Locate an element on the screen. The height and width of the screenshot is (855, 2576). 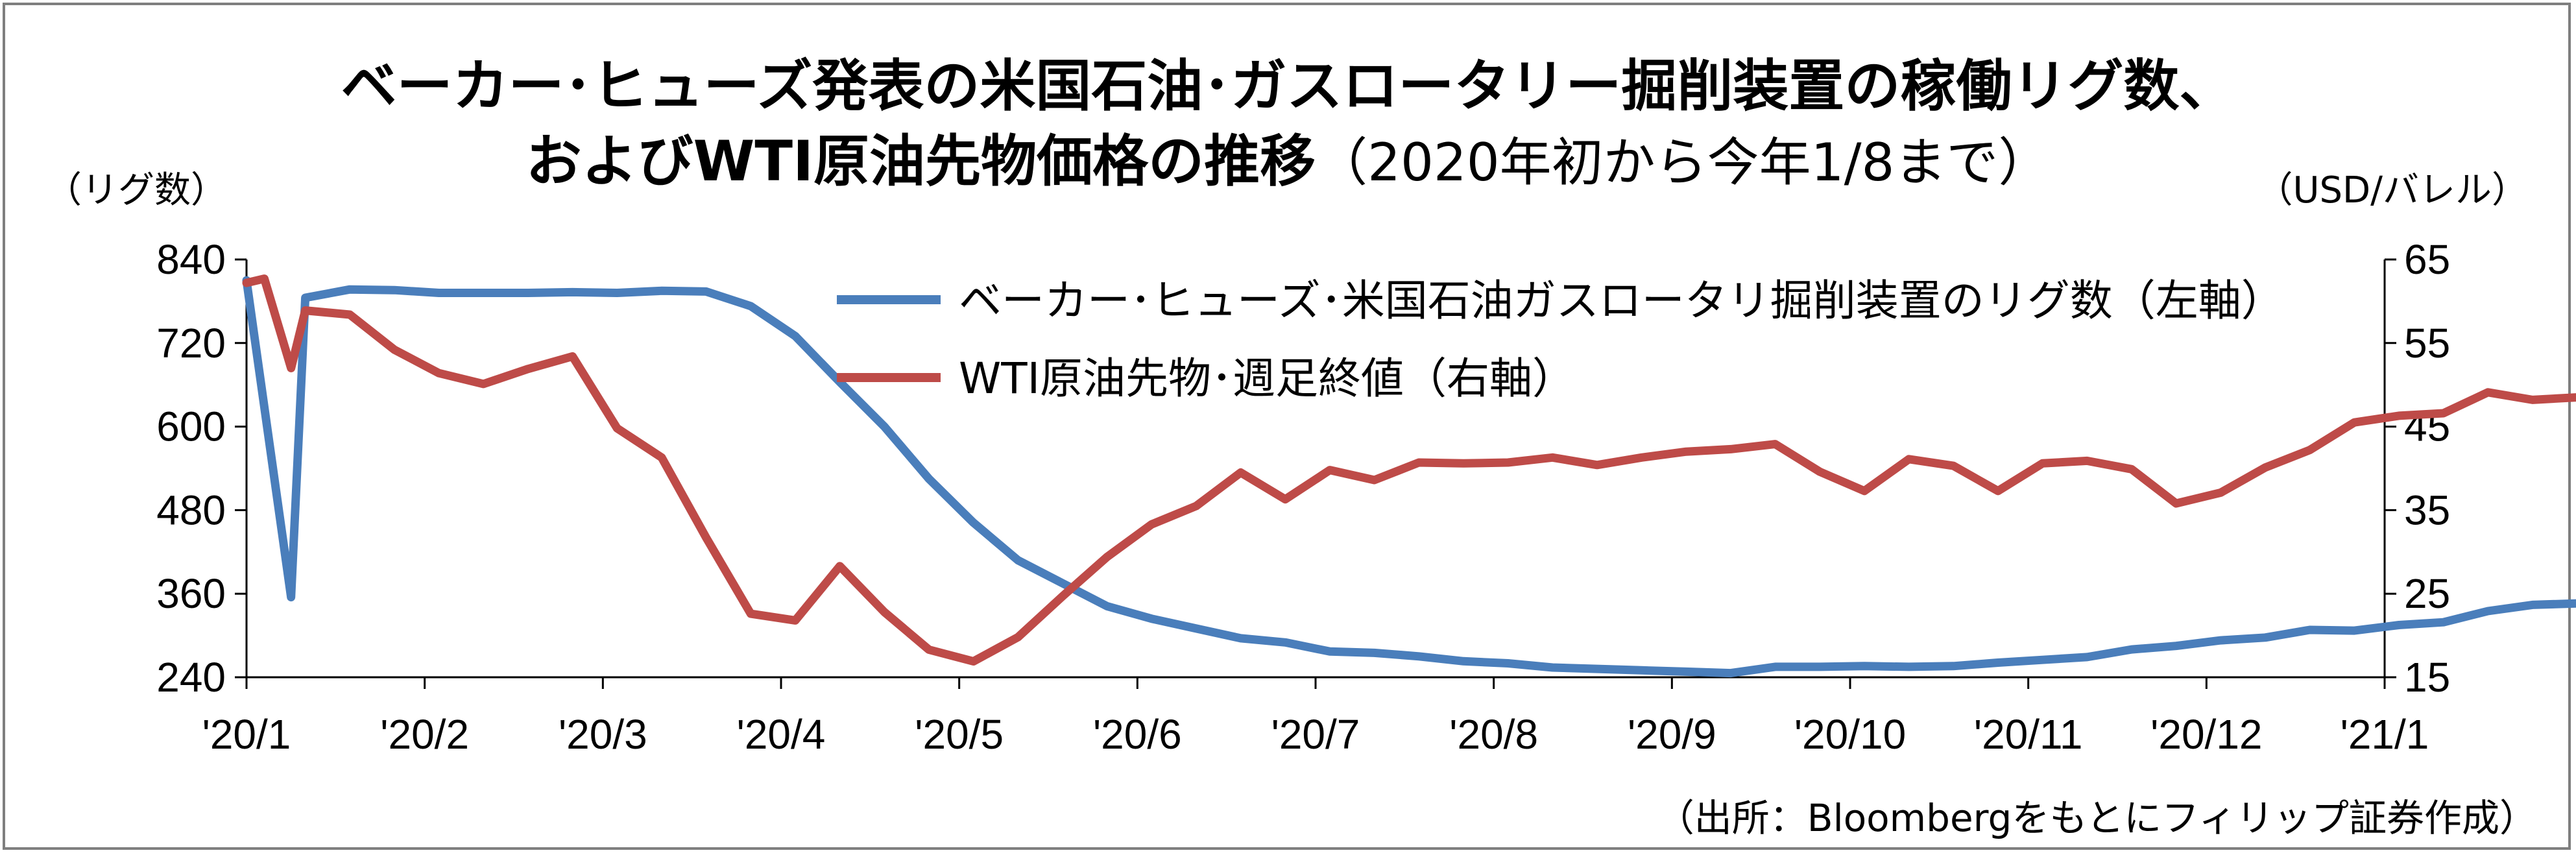
legend-label-rig-count: ベーカー･ヒューズ･米国石油ガスロータリ掘削装置のリグ数（左軸） is located at coordinates (1621, 301).